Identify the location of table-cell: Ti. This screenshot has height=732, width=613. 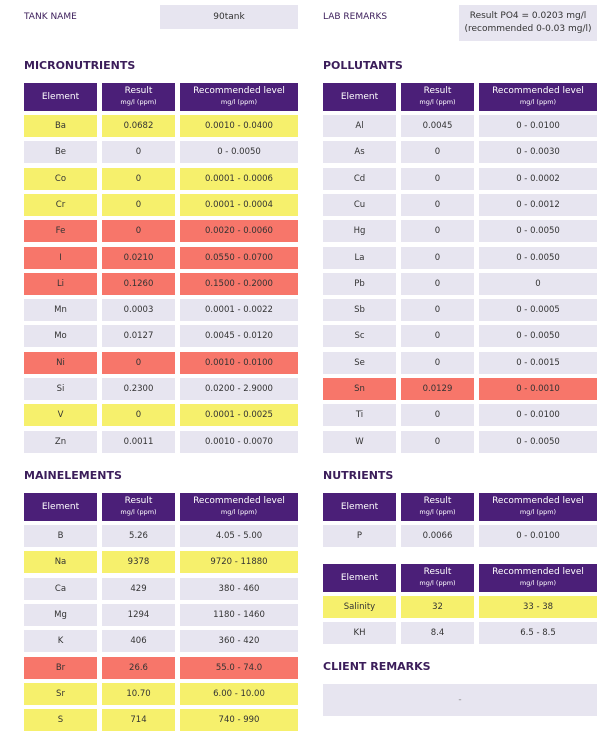
(359, 415).